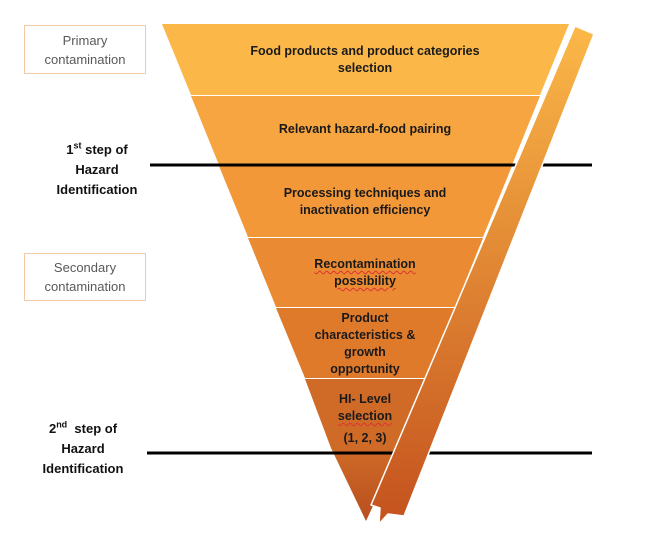 Image resolution: width=656 pixels, height=549 pixels. Describe the element at coordinates (365, 318) in the screenshot. I see `layer-5-line1: Product` at that location.